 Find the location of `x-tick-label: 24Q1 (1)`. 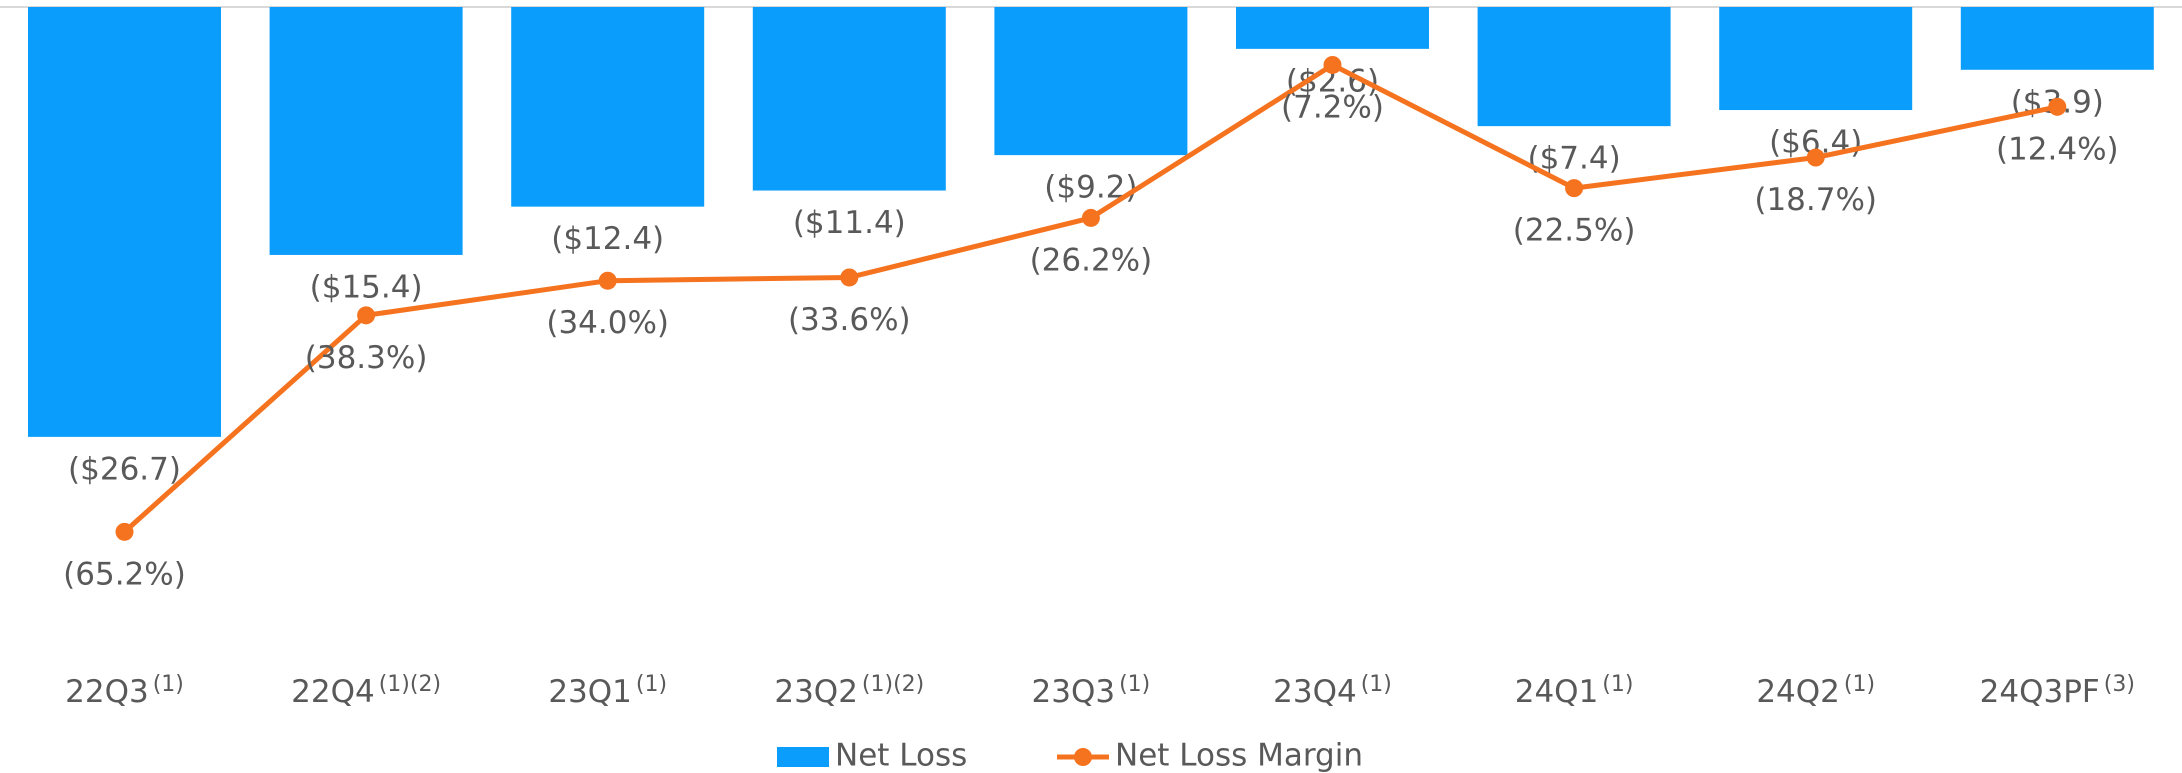

x-tick-label: 24Q1 (1) is located at coordinates (1574, 691).